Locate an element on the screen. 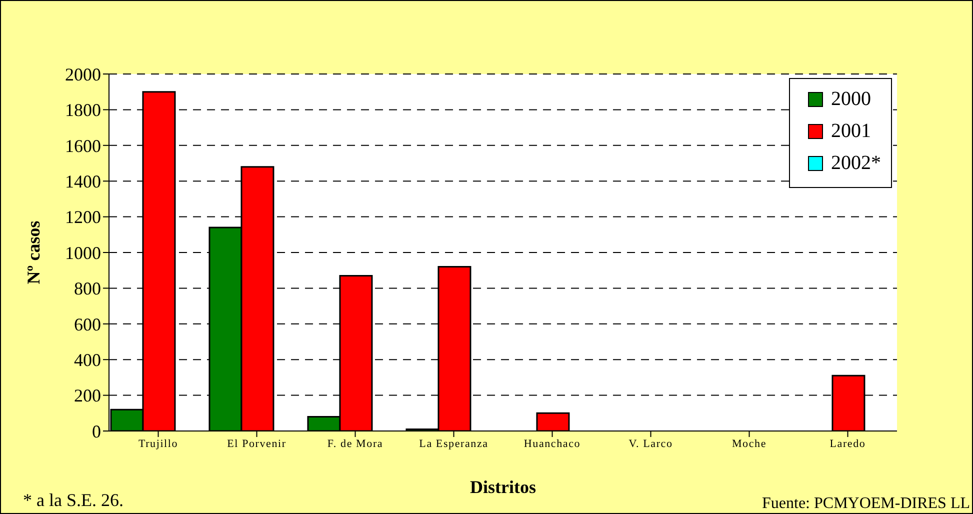 This screenshot has width=973, height=514. x-tick-label: Moche is located at coordinates (749, 444).